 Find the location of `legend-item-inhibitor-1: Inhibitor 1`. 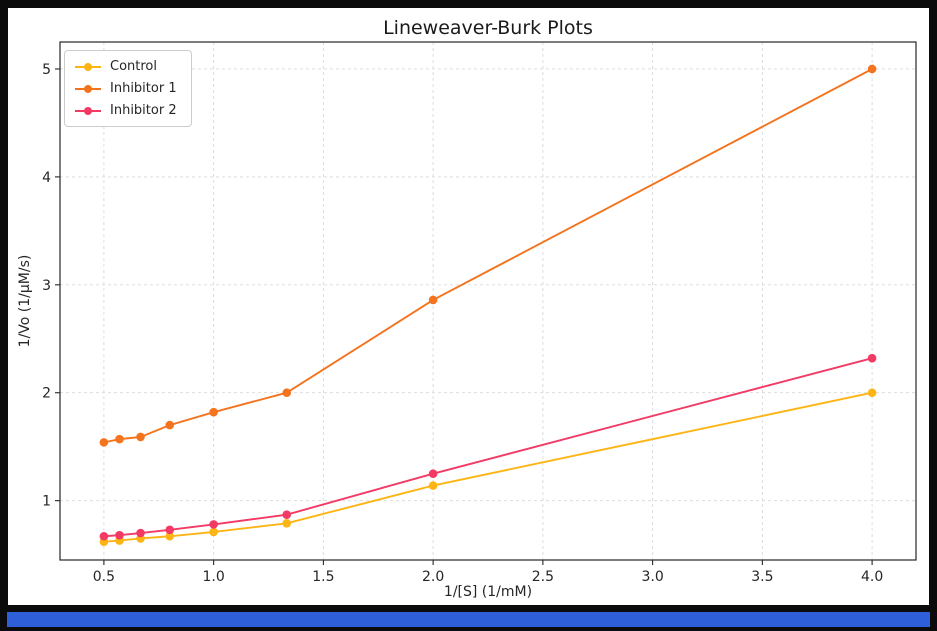

legend-item-inhibitor-1: Inhibitor 1 is located at coordinates (125, 88).